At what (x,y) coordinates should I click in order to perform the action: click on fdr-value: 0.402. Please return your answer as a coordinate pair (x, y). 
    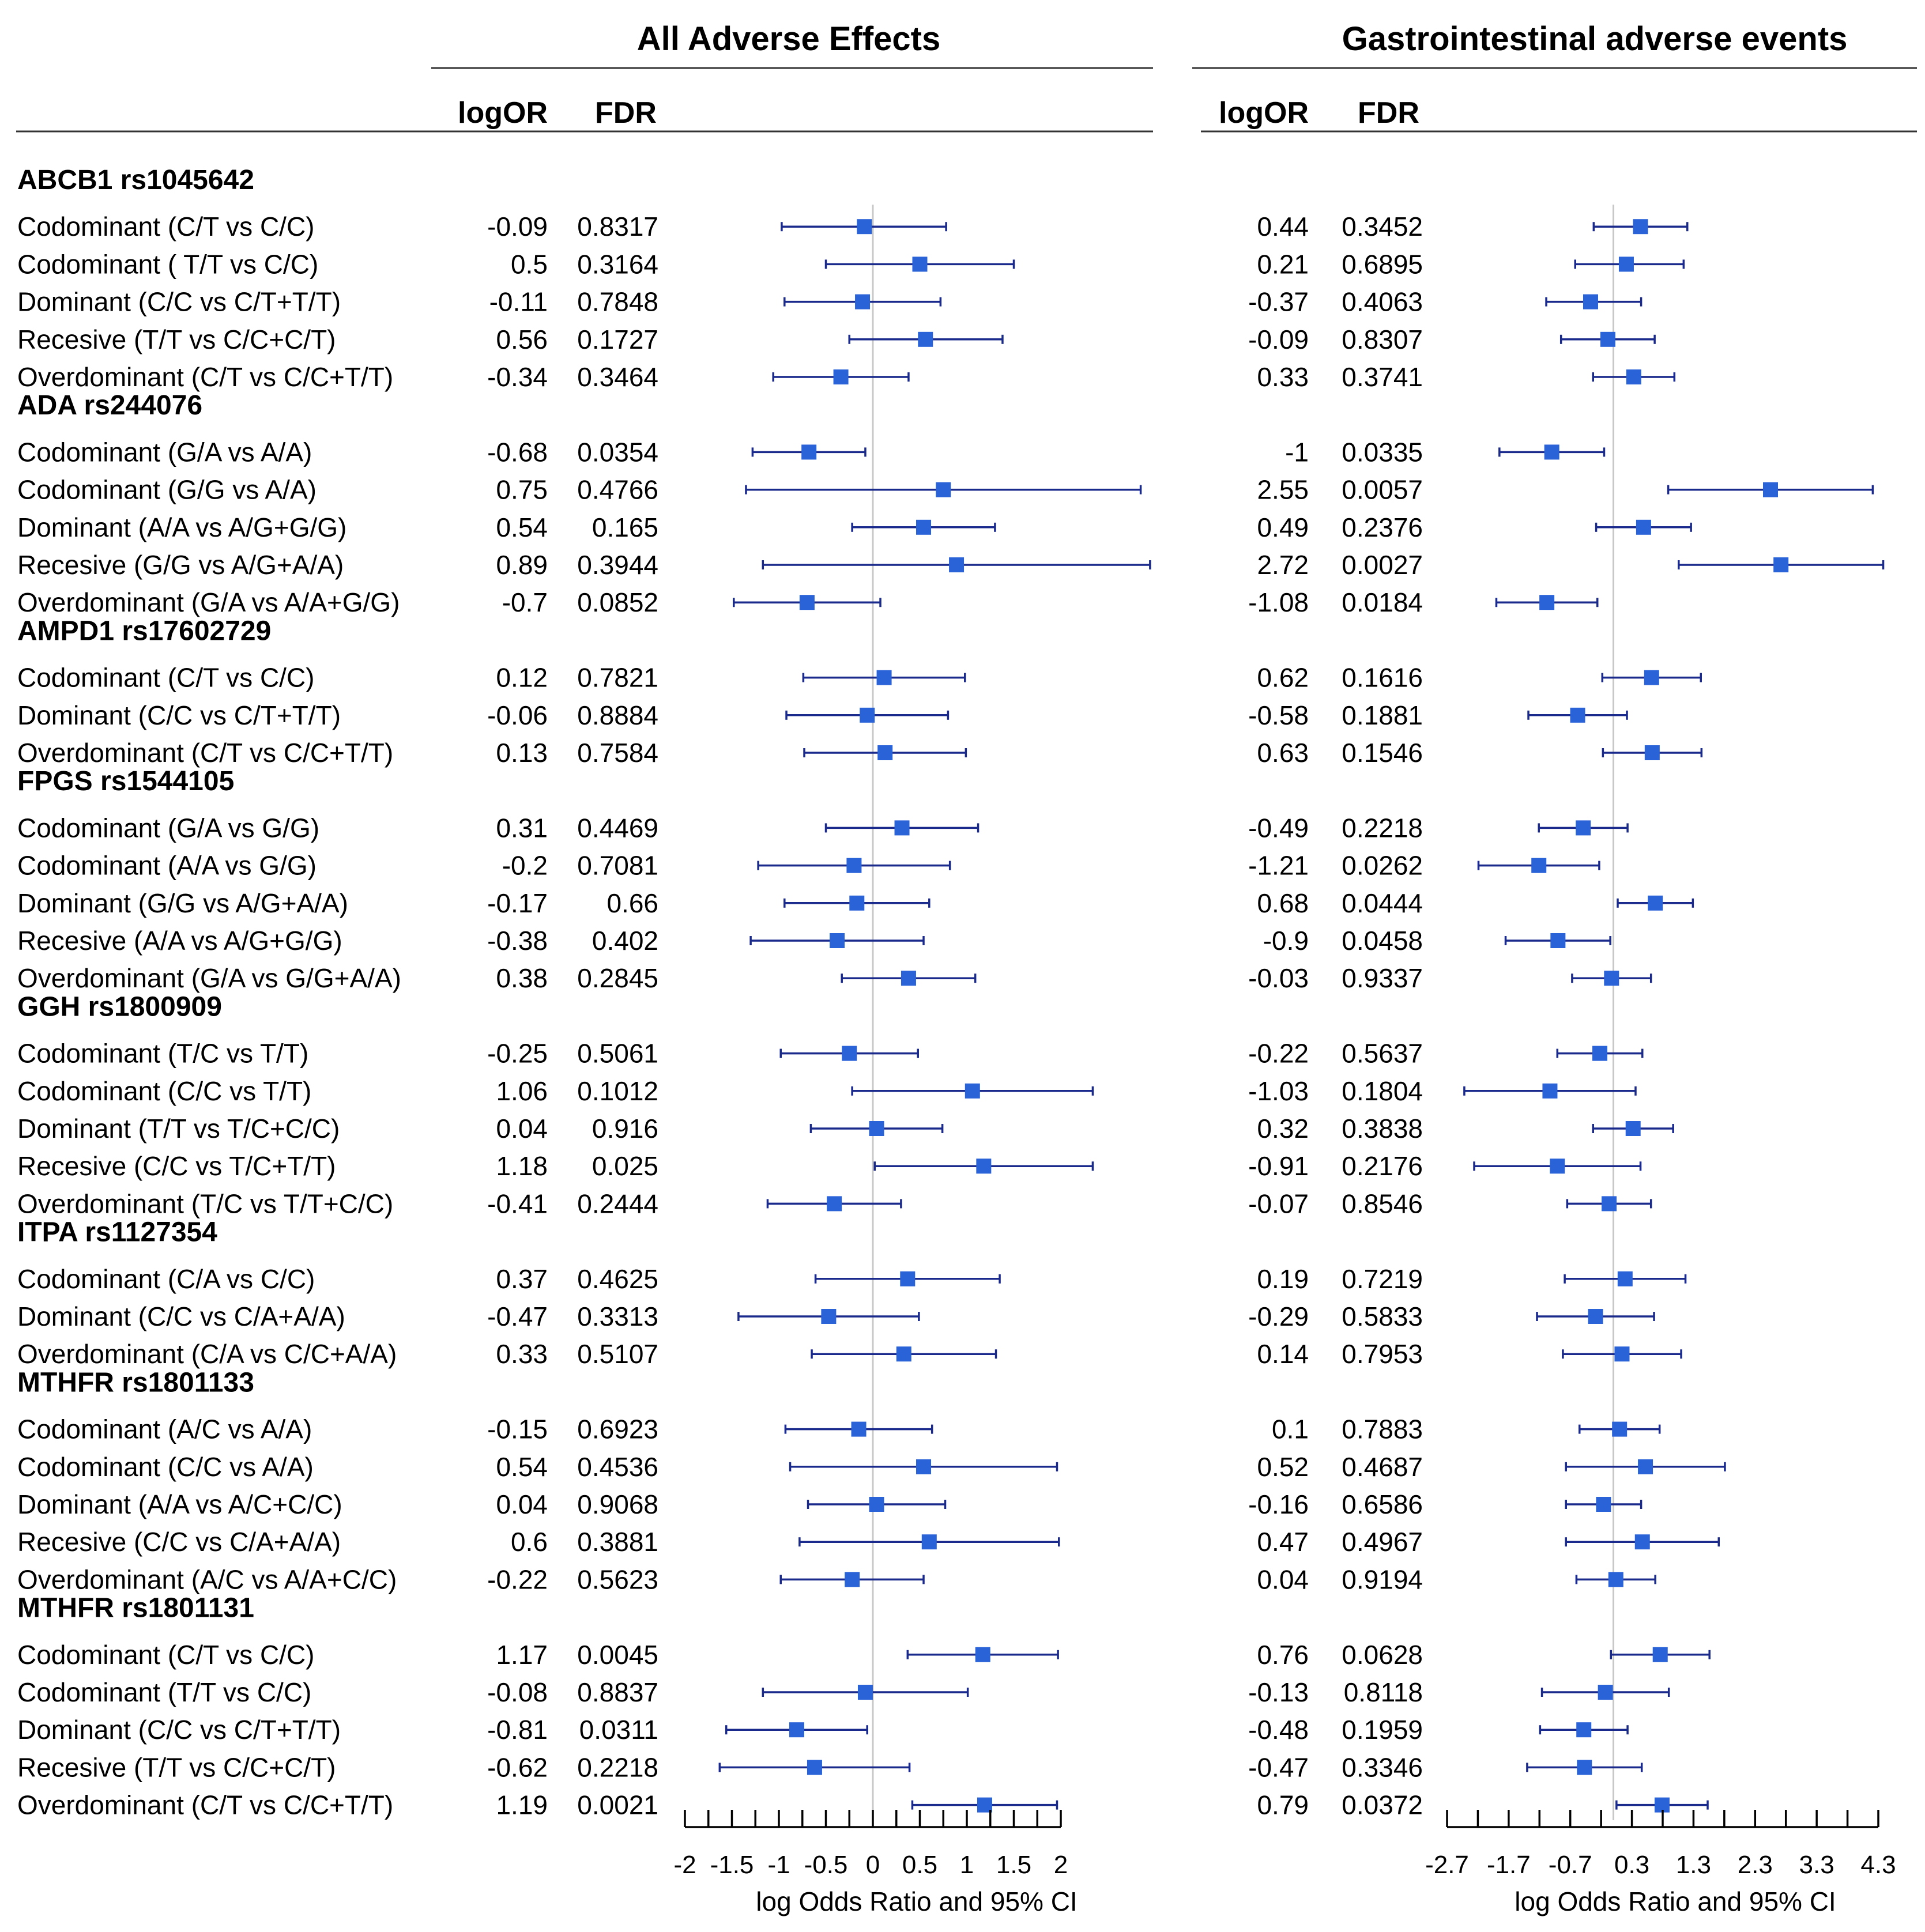
    Looking at the image, I should click on (625, 941).